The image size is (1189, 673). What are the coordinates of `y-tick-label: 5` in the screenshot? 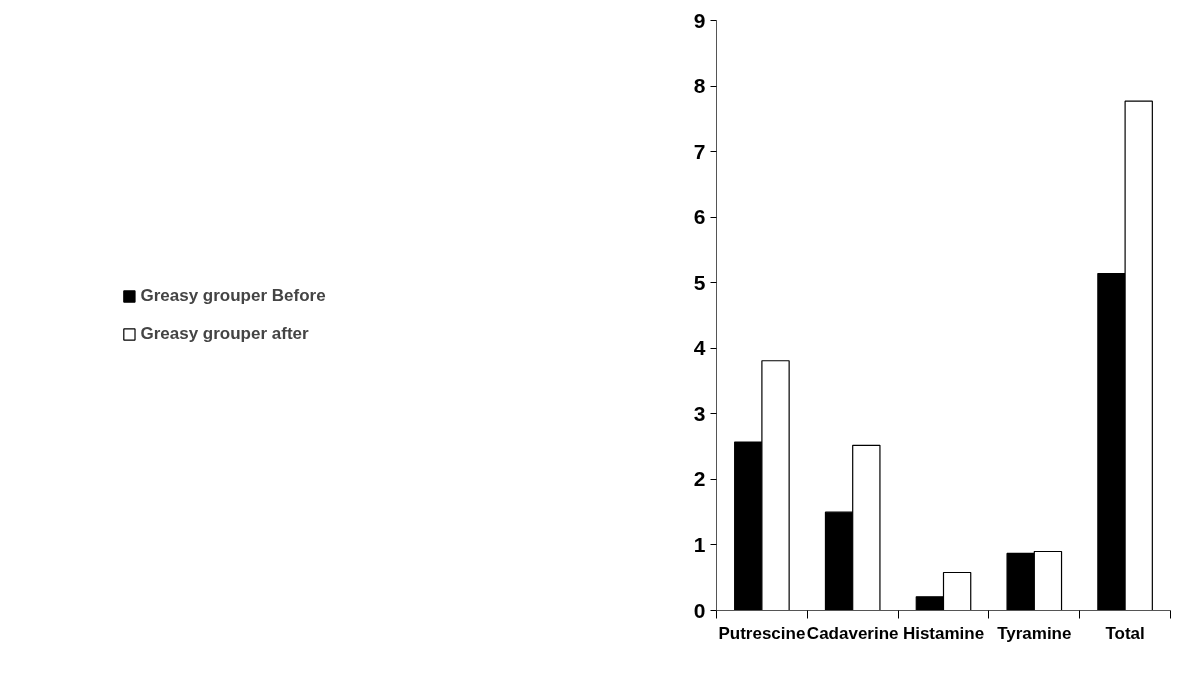 It's located at (699, 282).